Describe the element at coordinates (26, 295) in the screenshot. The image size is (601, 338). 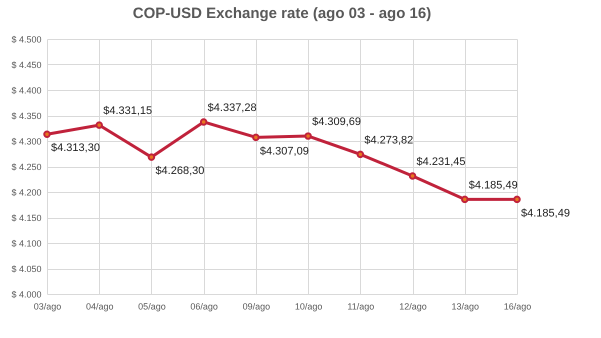
I see `y-tick-label: $ 4.000` at that location.